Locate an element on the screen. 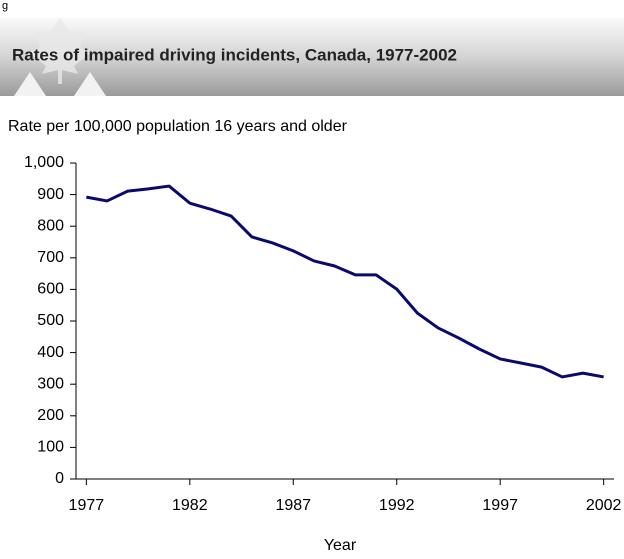 The width and height of the screenshot is (624, 559). header-triangles is located at coordinates (60, 84).